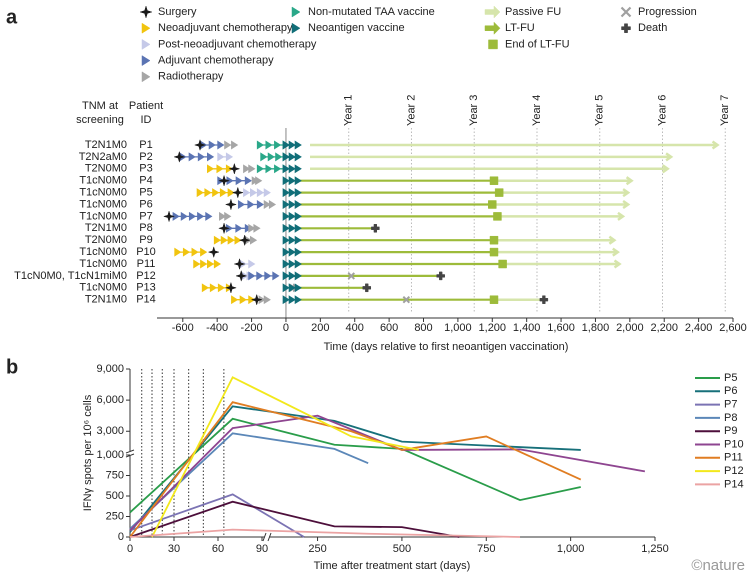  I want to click on x-tick-label: 2,600, so click(733, 328).